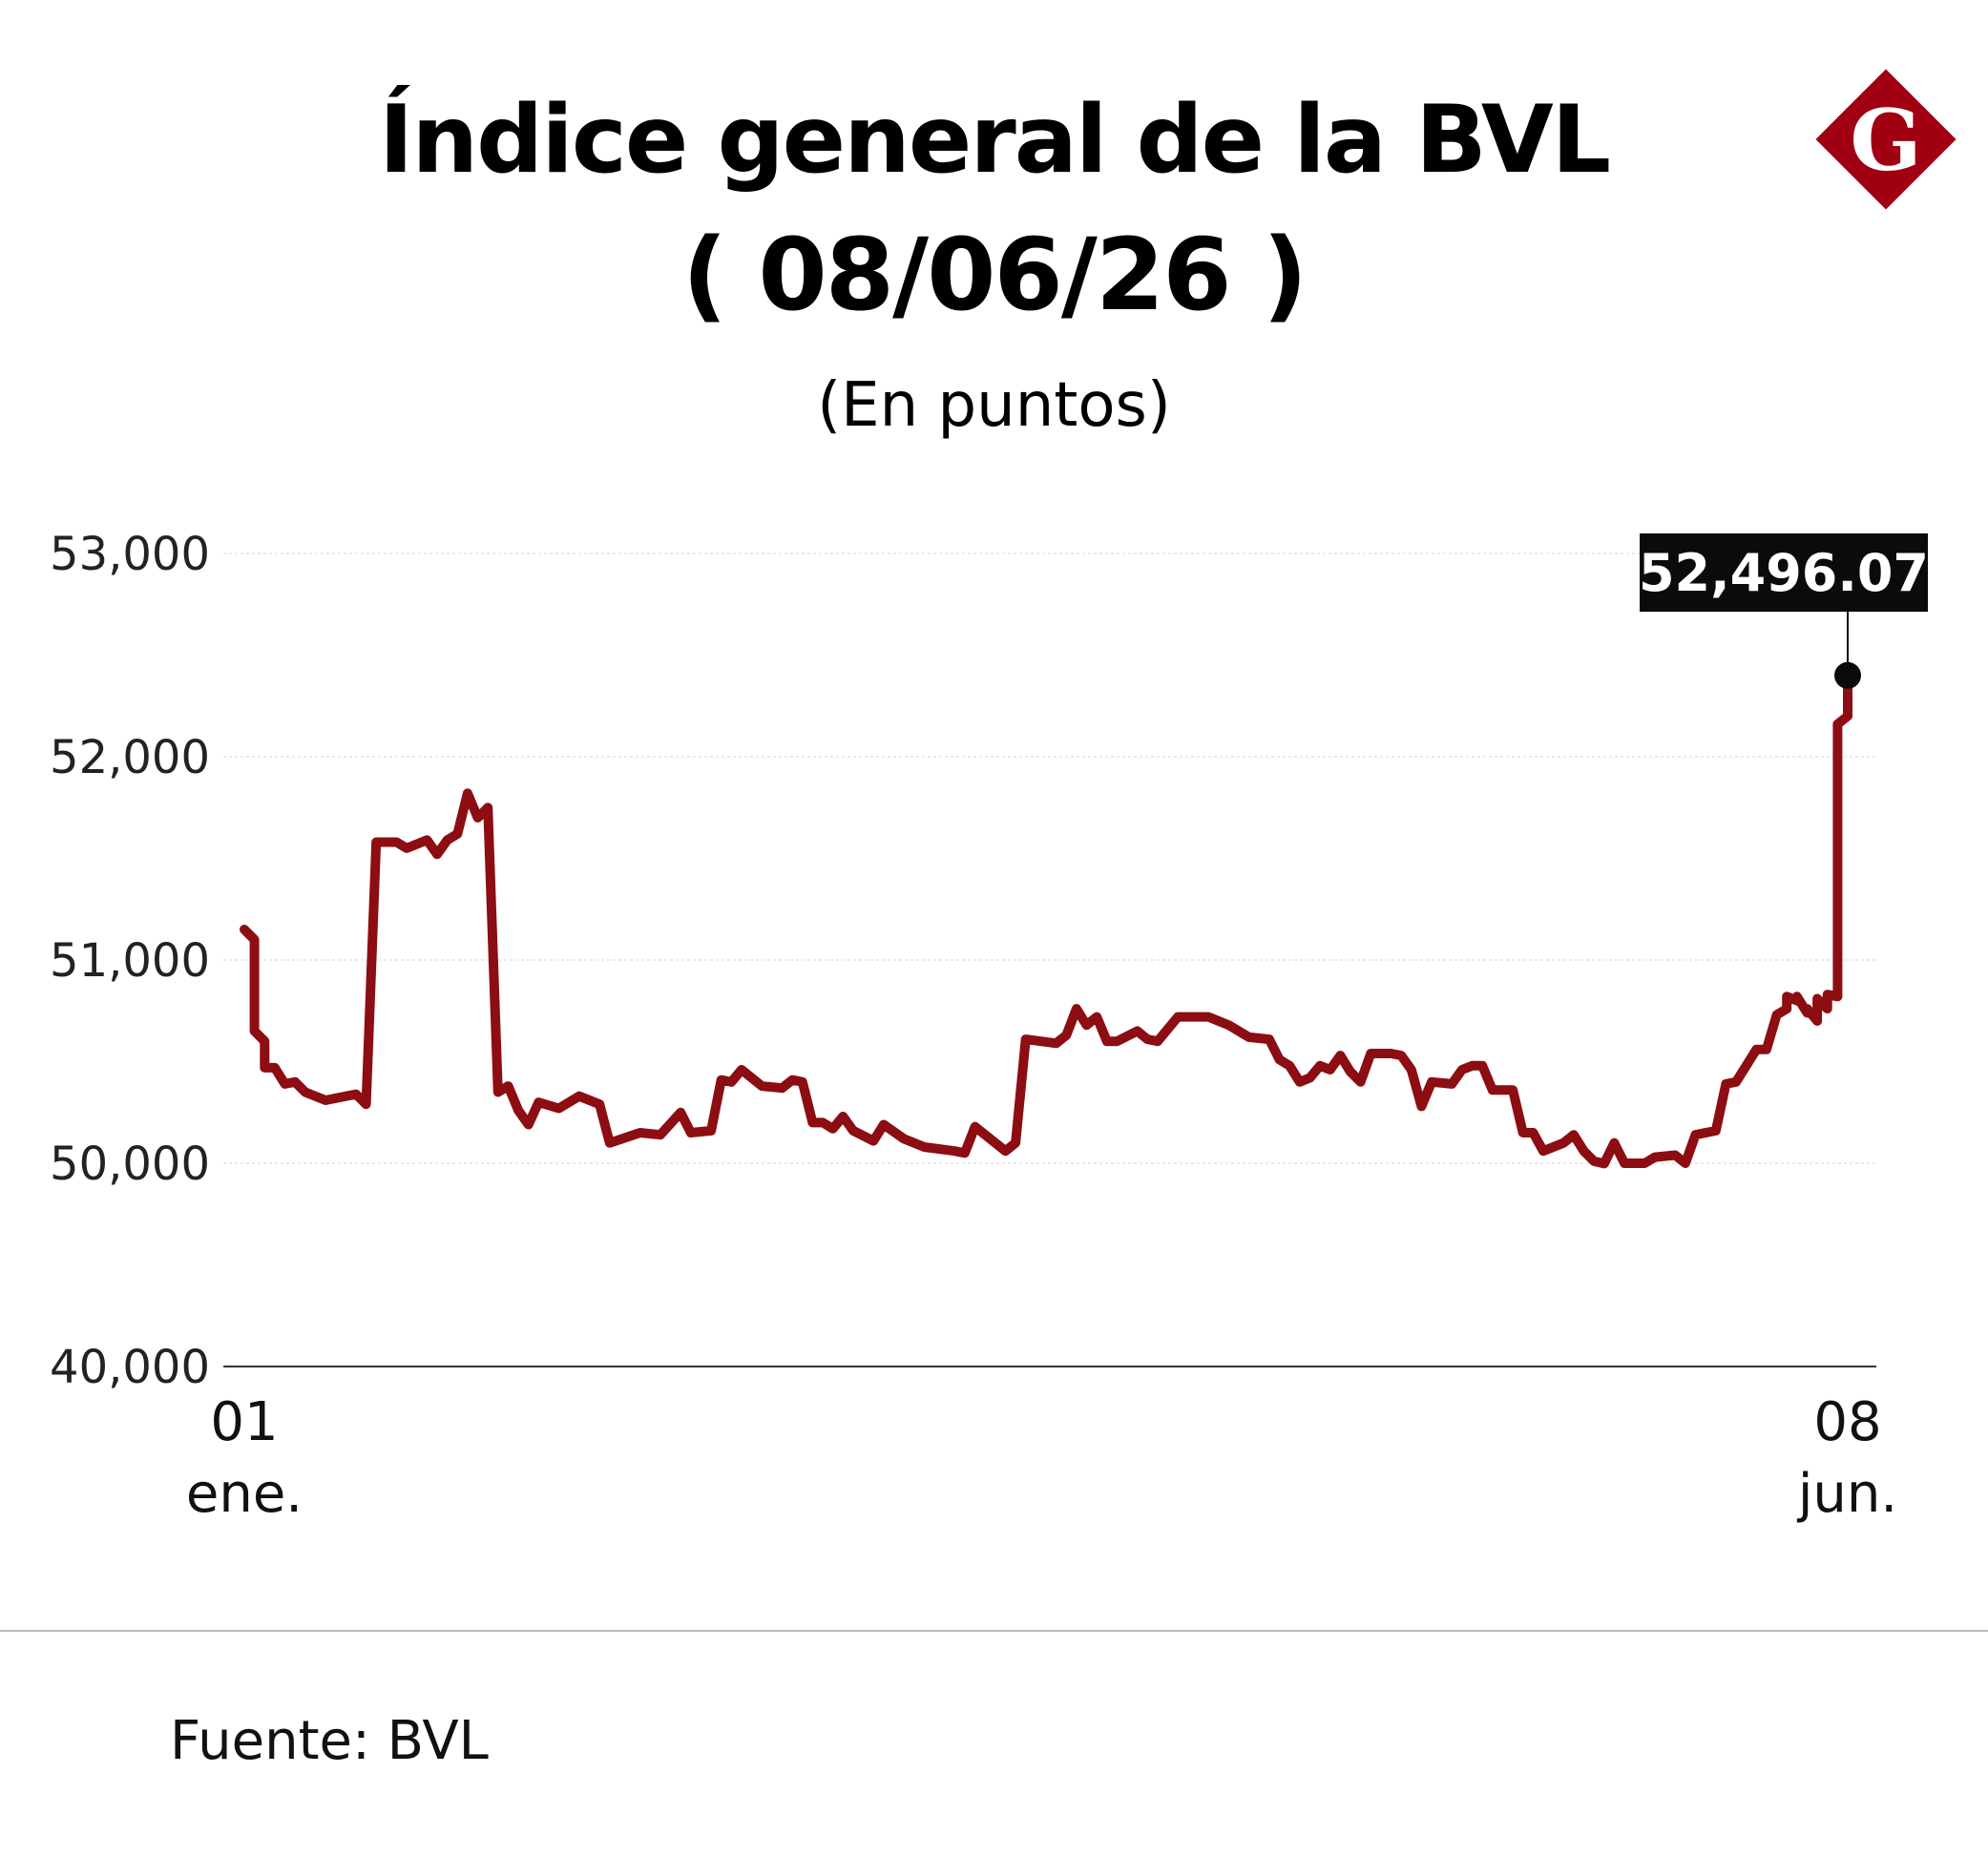 The width and height of the screenshot is (1988, 1857). Describe the element at coordinates (329, 1741) in the screenshot. I see `source-note: Fuente: BVL` at that location.